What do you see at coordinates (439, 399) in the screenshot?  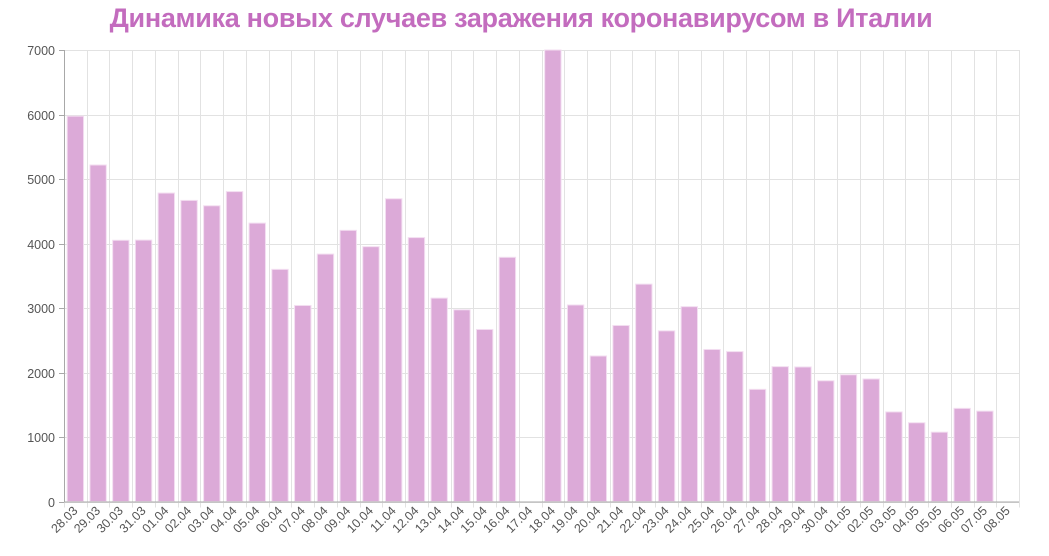 I see `bar-13.04` at bounding box center [439, 399].